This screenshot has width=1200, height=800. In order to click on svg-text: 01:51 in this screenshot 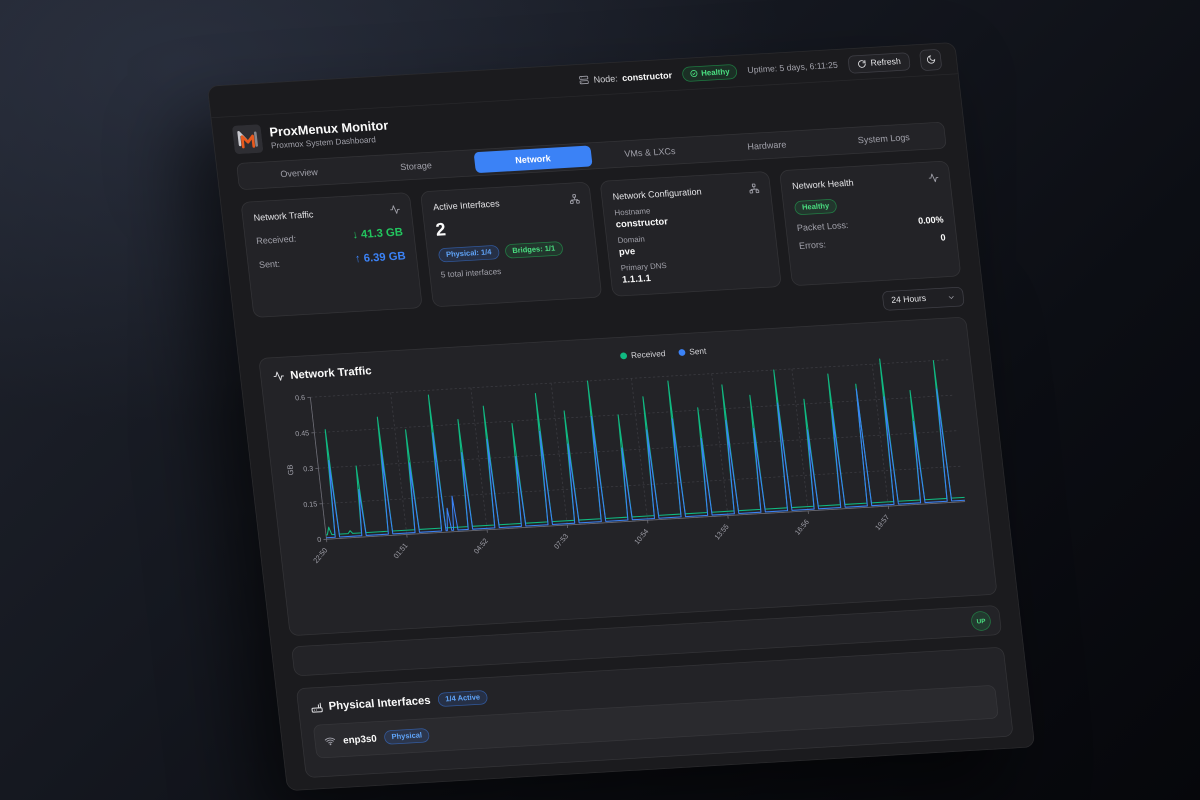, I will do `click(400, 551)`.